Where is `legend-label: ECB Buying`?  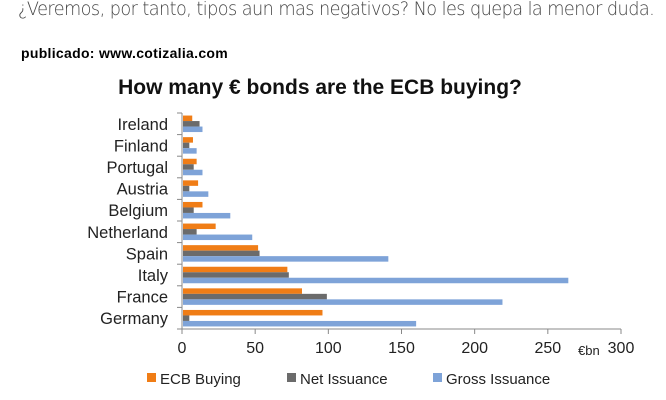
legend-label: ECB Buying is located at coordinates (200, 379).